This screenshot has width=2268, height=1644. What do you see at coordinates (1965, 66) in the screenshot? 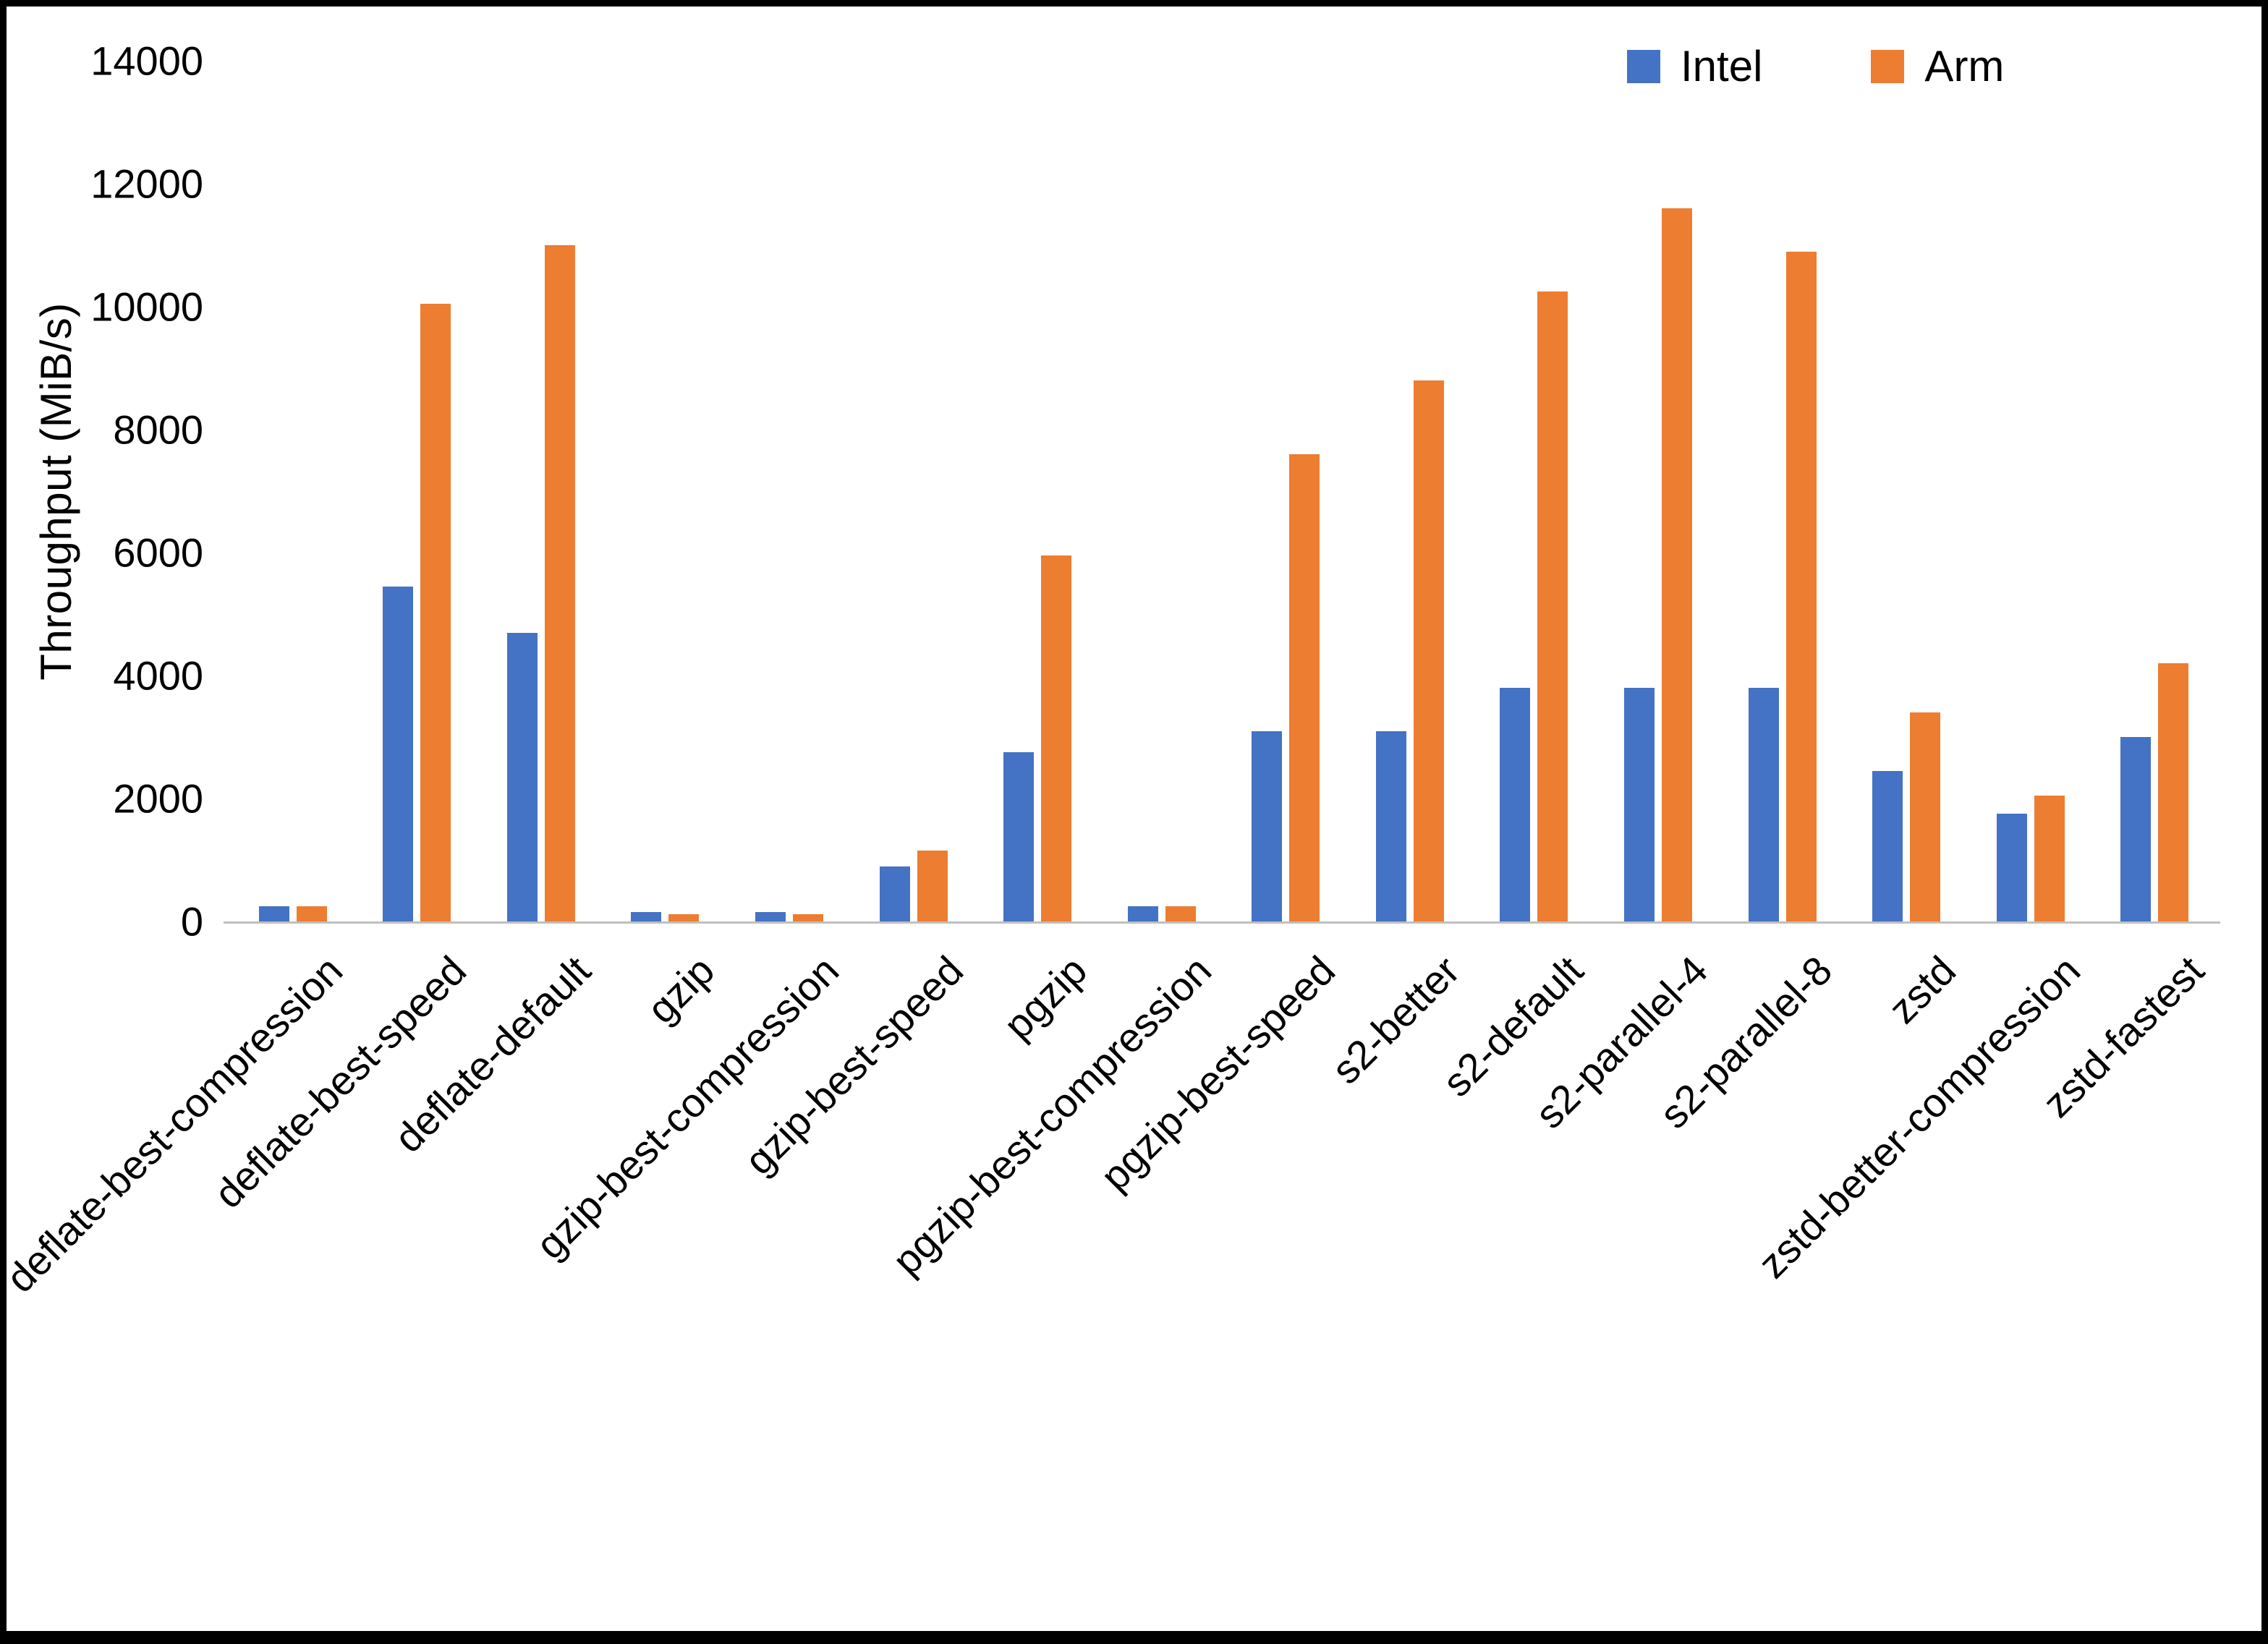
I see `arm-legend-label: Arm` at bounding box center [1965, 66].